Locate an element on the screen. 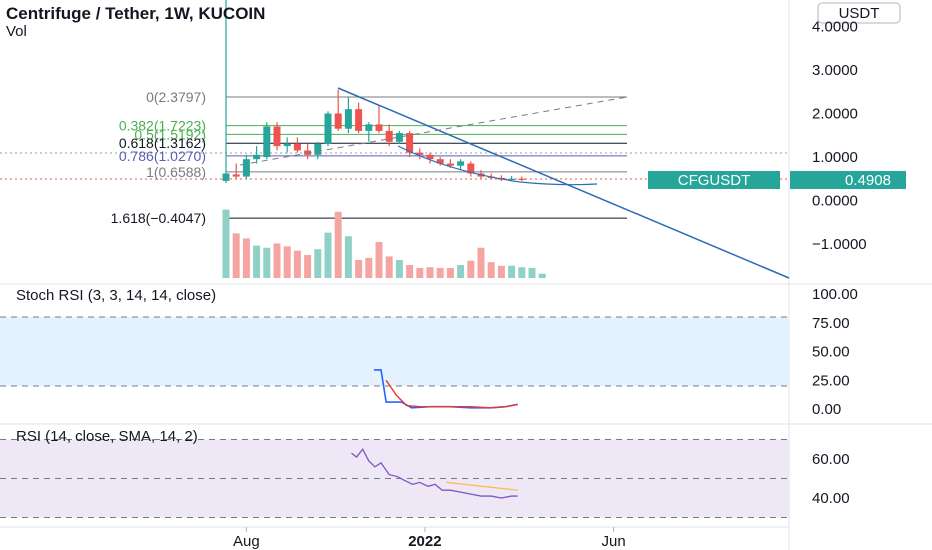 The image size is (932, 550). rsi-band-fill is located at coordinates (394, 478).